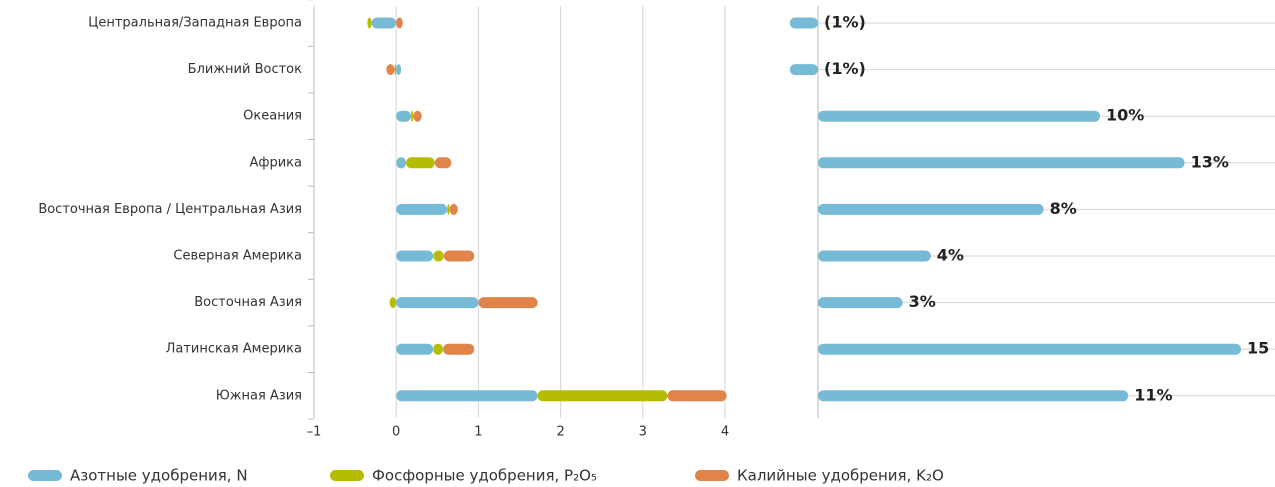 Image resolution: width=1275 pixels, height=487 pixels. What do you see at coordinates (1258, 348) in the screenshot?
I see `value-label: 15` at bounding box center [1258, 348].